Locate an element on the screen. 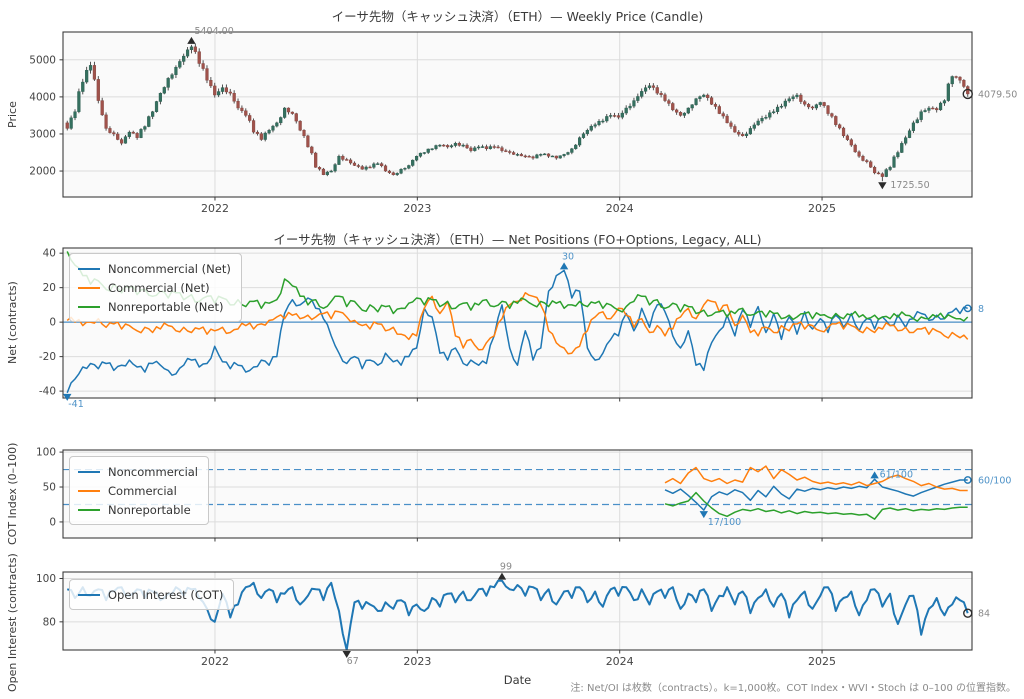 The width and height of the screenshot is (1024, 699). svg-text: 60/100 is located at coordinates (994, 481).